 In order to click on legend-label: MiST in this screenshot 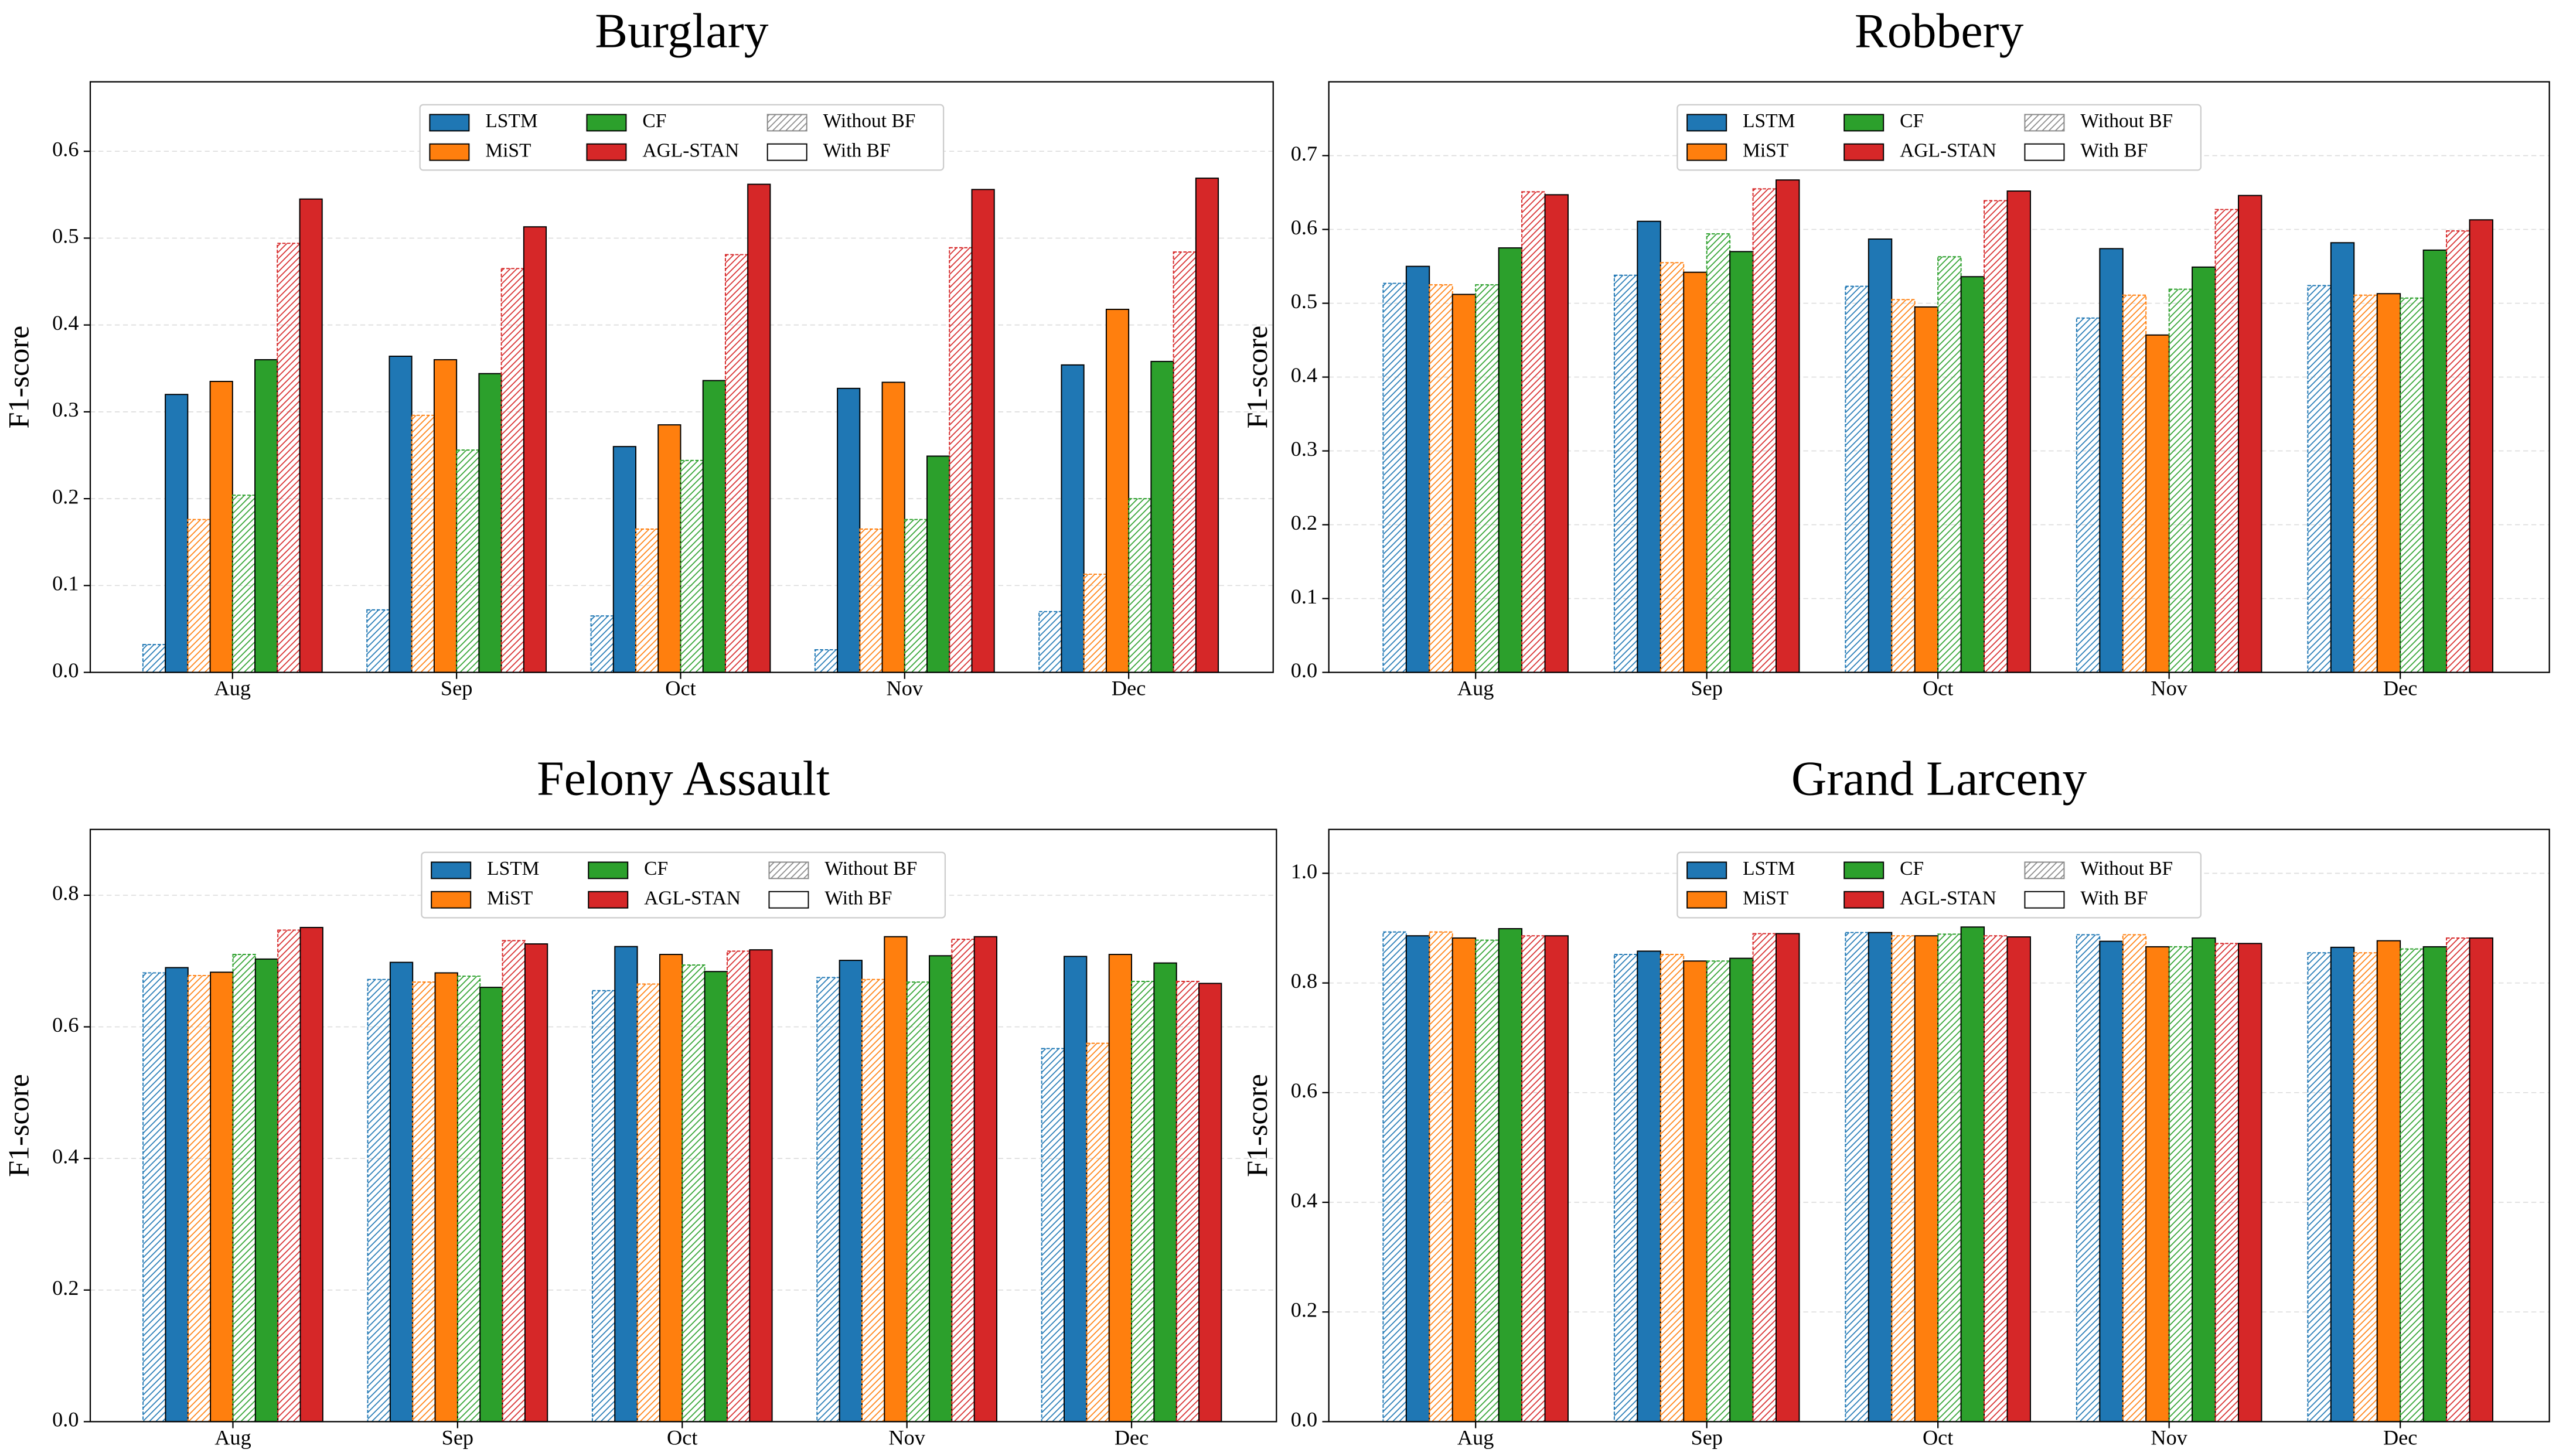, I will do `click(1765, 150)`.